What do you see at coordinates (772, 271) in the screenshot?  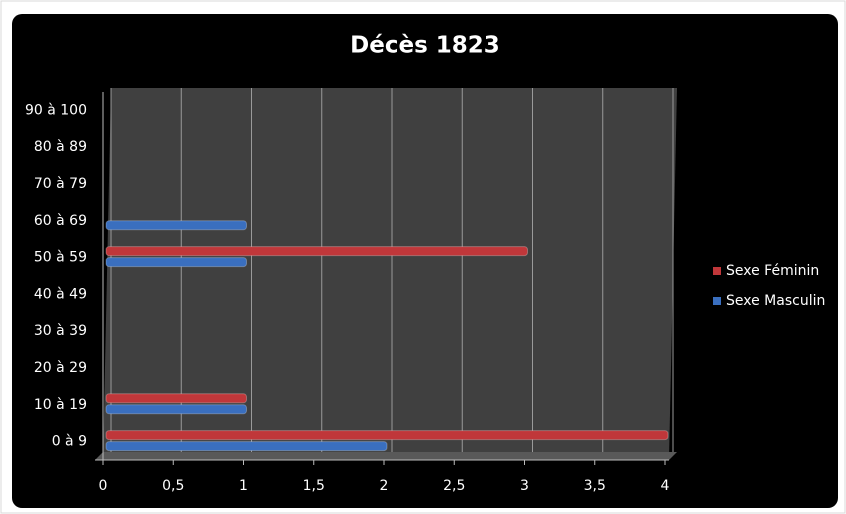 I see `legend-label: Sexe Féminin` at bounding box center [772, 271].